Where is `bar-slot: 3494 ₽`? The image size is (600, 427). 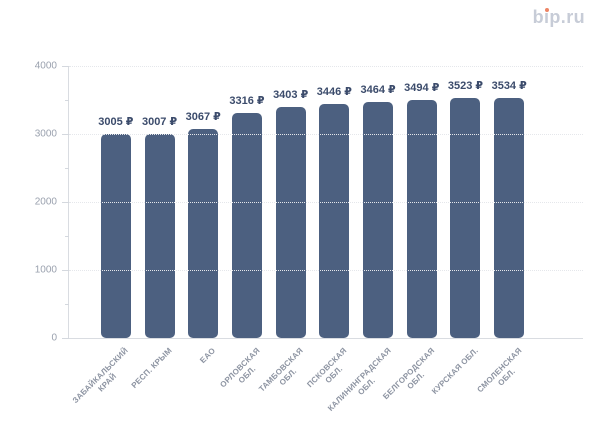 bar-slot: 3494 ₽ is located at coordinates (422, 202).